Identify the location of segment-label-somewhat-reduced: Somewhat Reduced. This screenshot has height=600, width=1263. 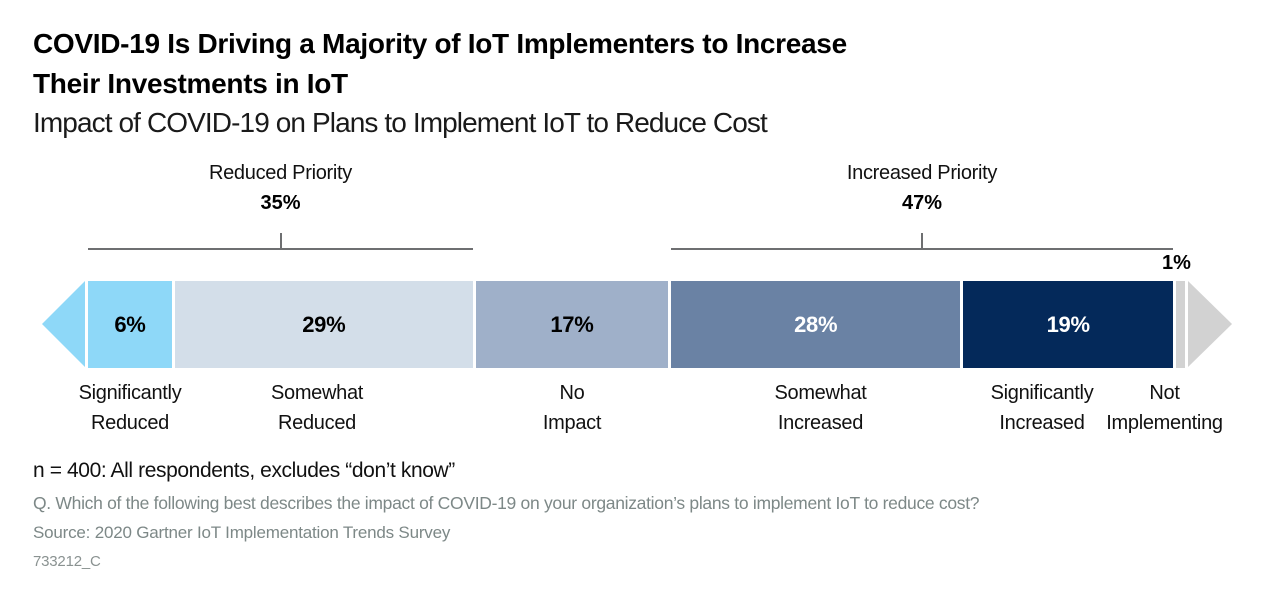
(317, 408).